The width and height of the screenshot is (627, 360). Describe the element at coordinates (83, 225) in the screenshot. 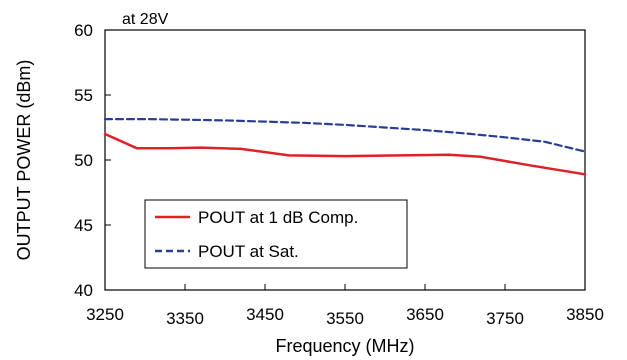

I see `y-tick-label: 45` at that location.